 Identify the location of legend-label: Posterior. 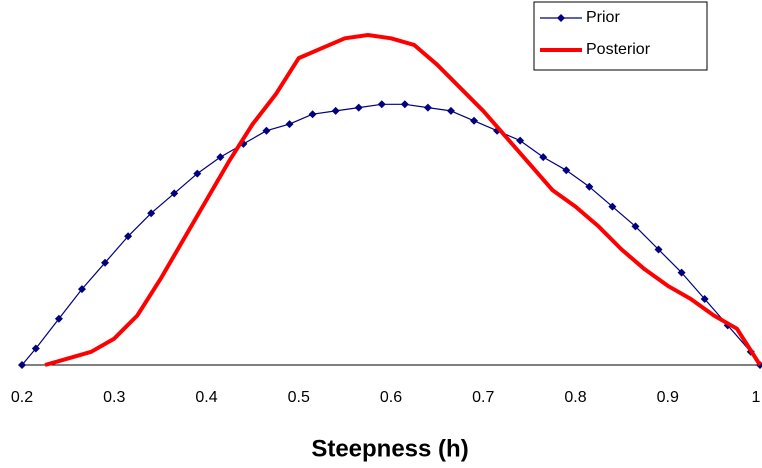
(618, 49).